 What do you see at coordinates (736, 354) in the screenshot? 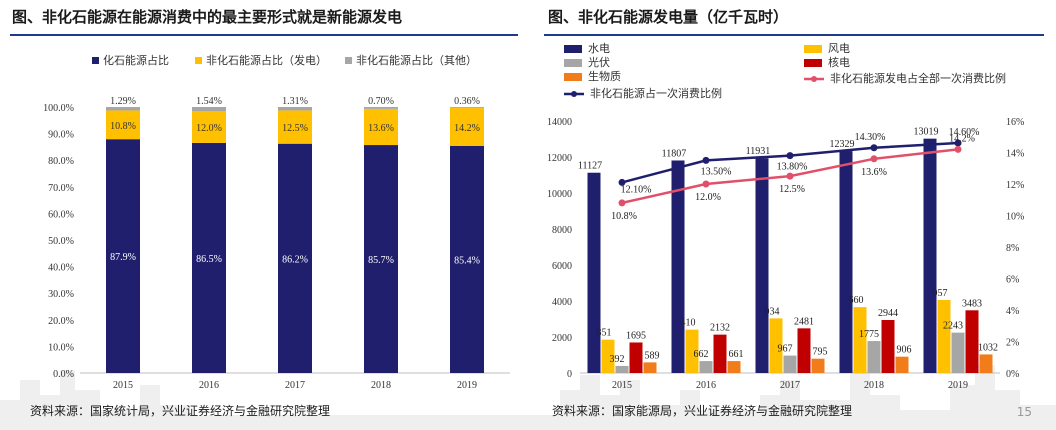
I see `bar-value-label: 661` at bounding box center [736, 354].